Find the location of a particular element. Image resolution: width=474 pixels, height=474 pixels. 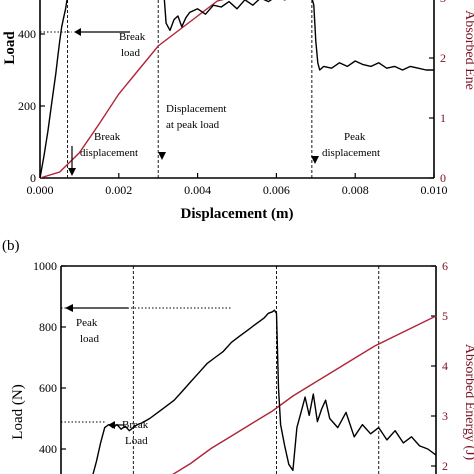

panel-a-x-tick-label: 0.002 is located at coordinates (118, 190).